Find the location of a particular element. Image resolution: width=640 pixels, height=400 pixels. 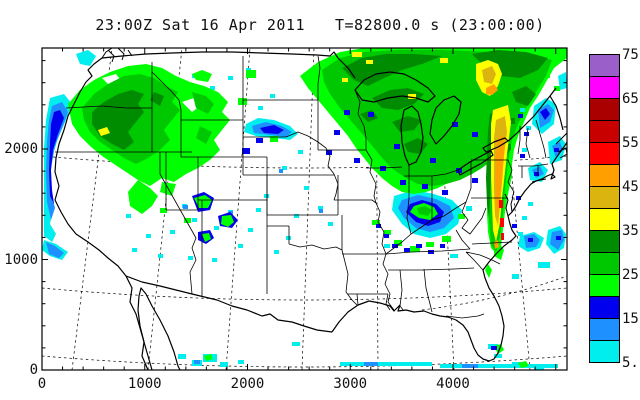

x-tick-label: 0 is located at coordinates (42, 384).